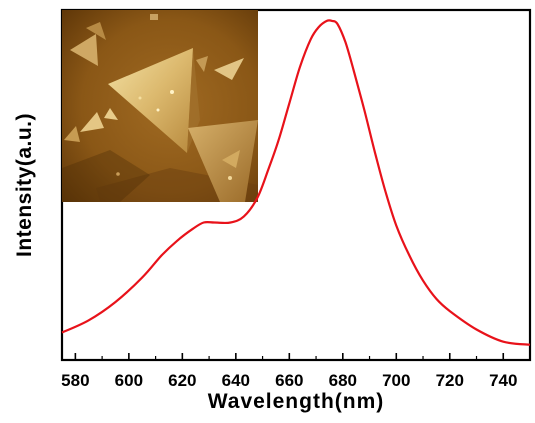 The image size is (535, 423). I want to click on x-tick-label: 600, so click(129, 380).